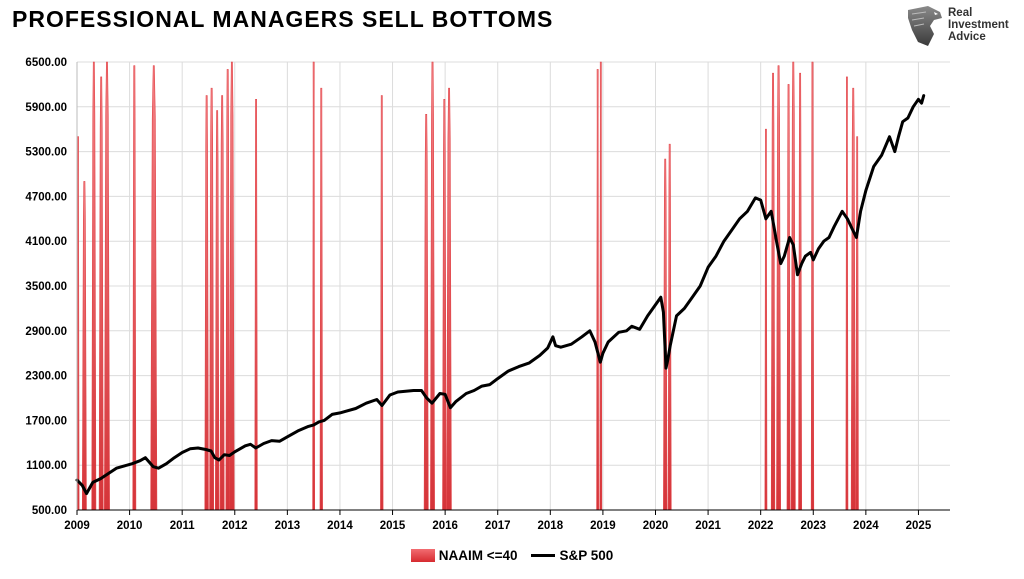 This screenshot has width=1024, height=579. I want to click on legend-label-sp500: S&P 500, so click(586, 555).